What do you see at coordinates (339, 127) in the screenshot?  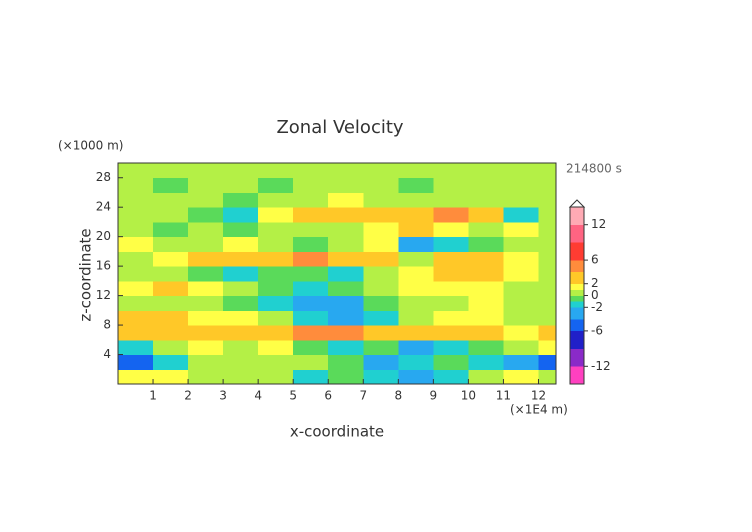 I see `chart-title: Zonal Velocity` at bounding box center [339, 127].